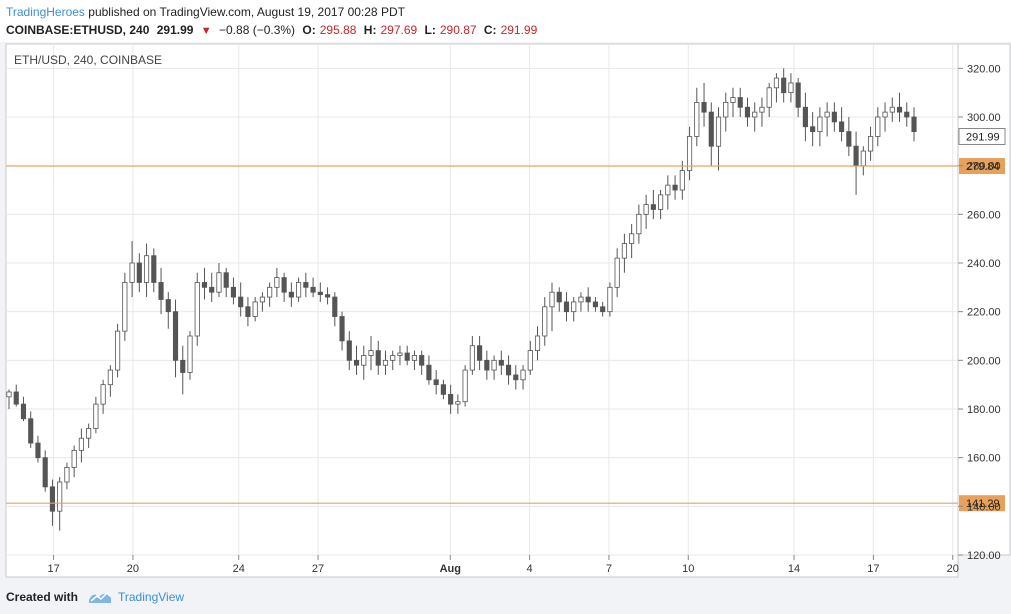  I want to click on last-price: 291.99, so click(175, 30).